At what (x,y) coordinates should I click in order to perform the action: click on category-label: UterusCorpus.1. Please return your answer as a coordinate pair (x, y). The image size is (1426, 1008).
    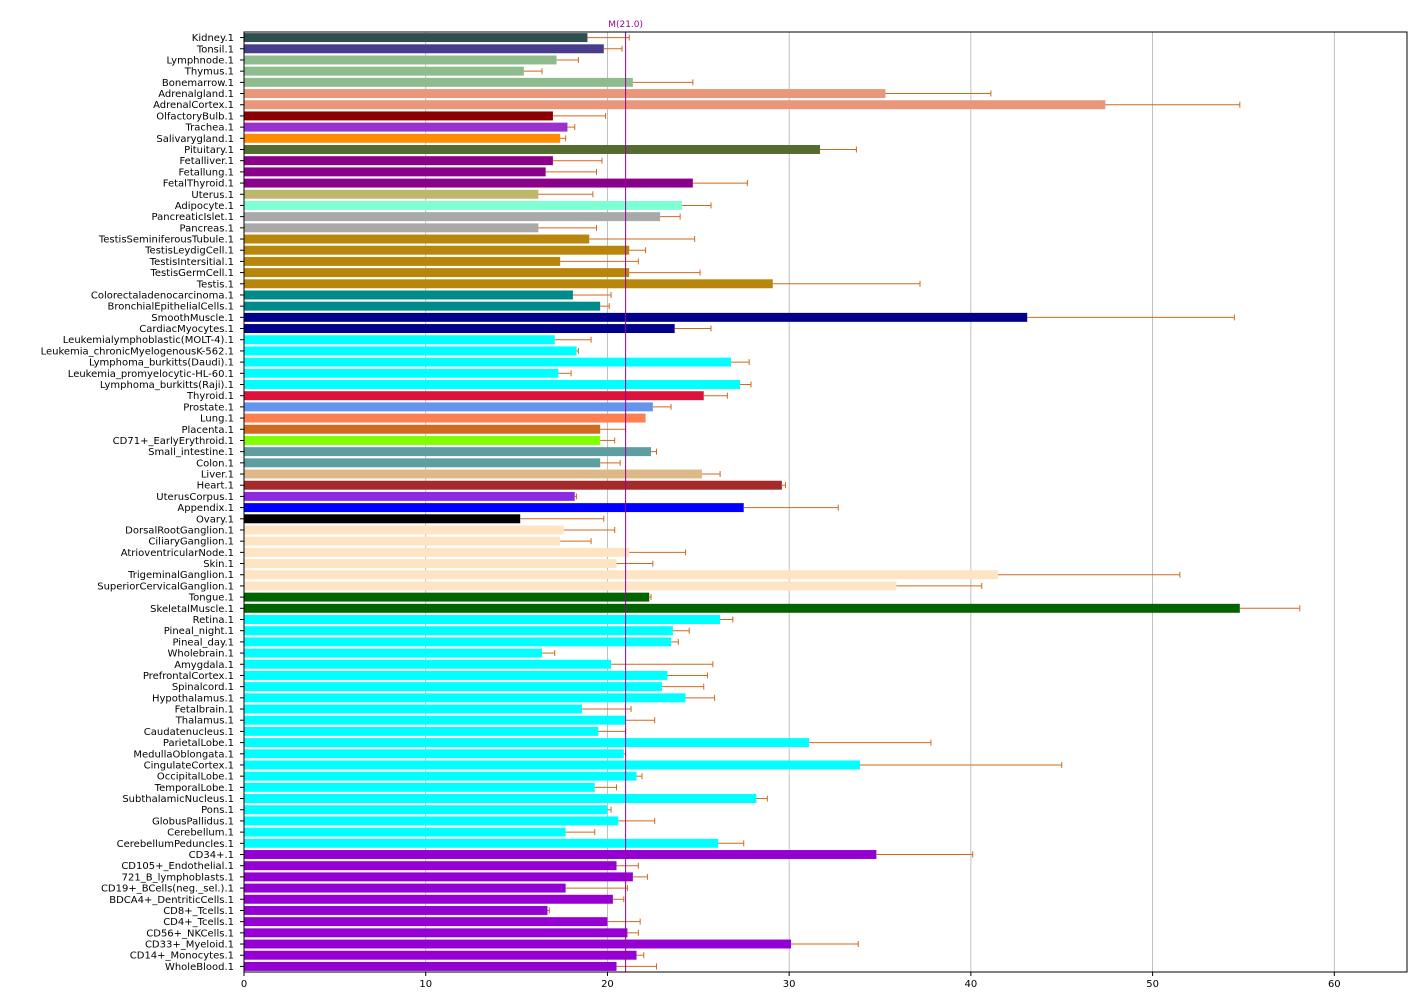
    Looking at the image, I should click on (195, 497).